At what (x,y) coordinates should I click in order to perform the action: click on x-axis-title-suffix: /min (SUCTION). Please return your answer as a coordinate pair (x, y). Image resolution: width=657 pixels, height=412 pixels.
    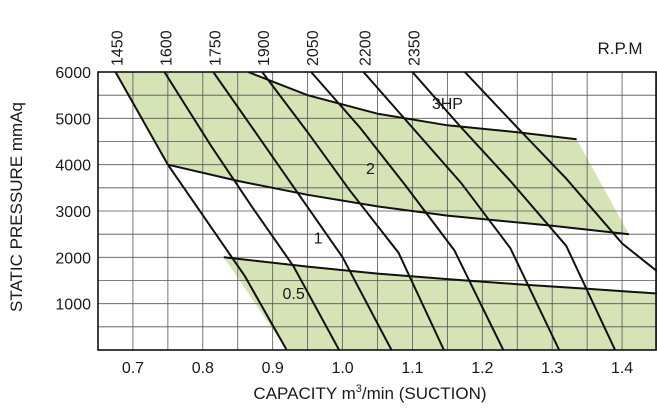
    Looking at the image, I should click on (424, 393).